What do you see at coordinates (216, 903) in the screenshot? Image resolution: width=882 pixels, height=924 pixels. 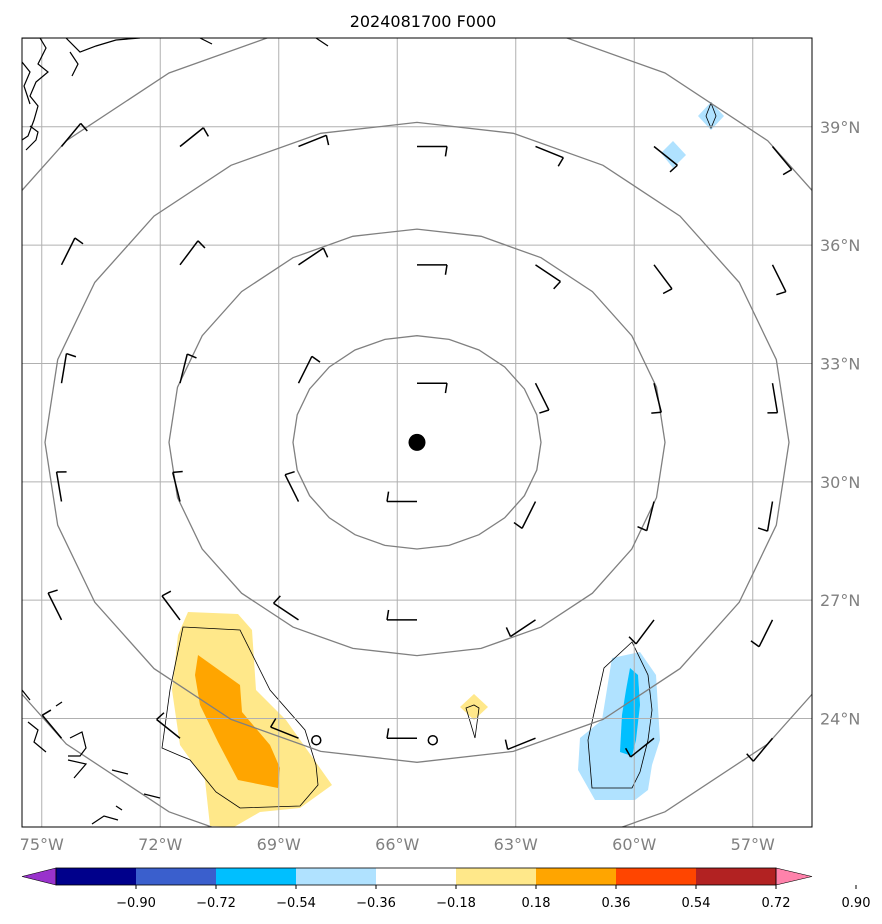 I see `colorbar-tick-label: −0.72` at bounding box center [216, 903].